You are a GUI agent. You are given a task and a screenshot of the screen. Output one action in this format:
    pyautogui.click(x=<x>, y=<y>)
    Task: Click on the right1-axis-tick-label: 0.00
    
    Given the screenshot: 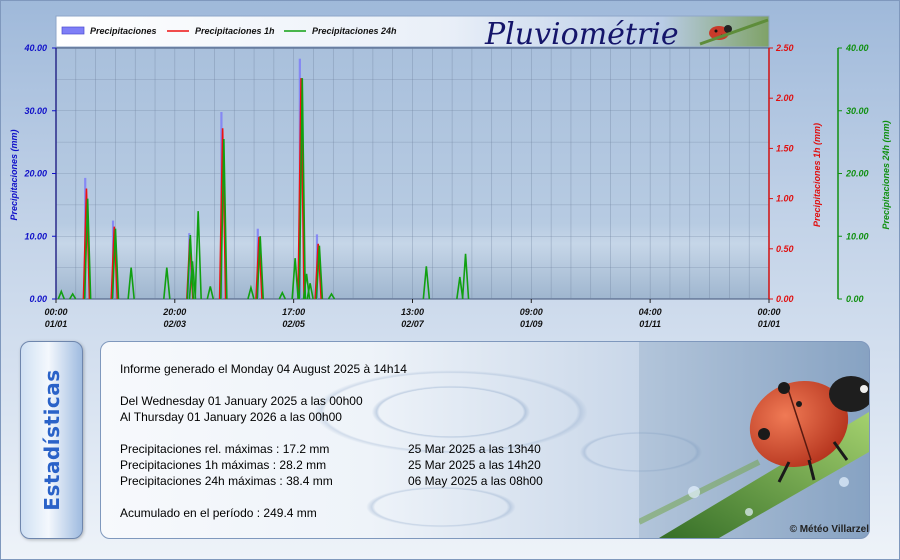 What is the action you would take?
    pyautogui.click(x=785, y=299)
    